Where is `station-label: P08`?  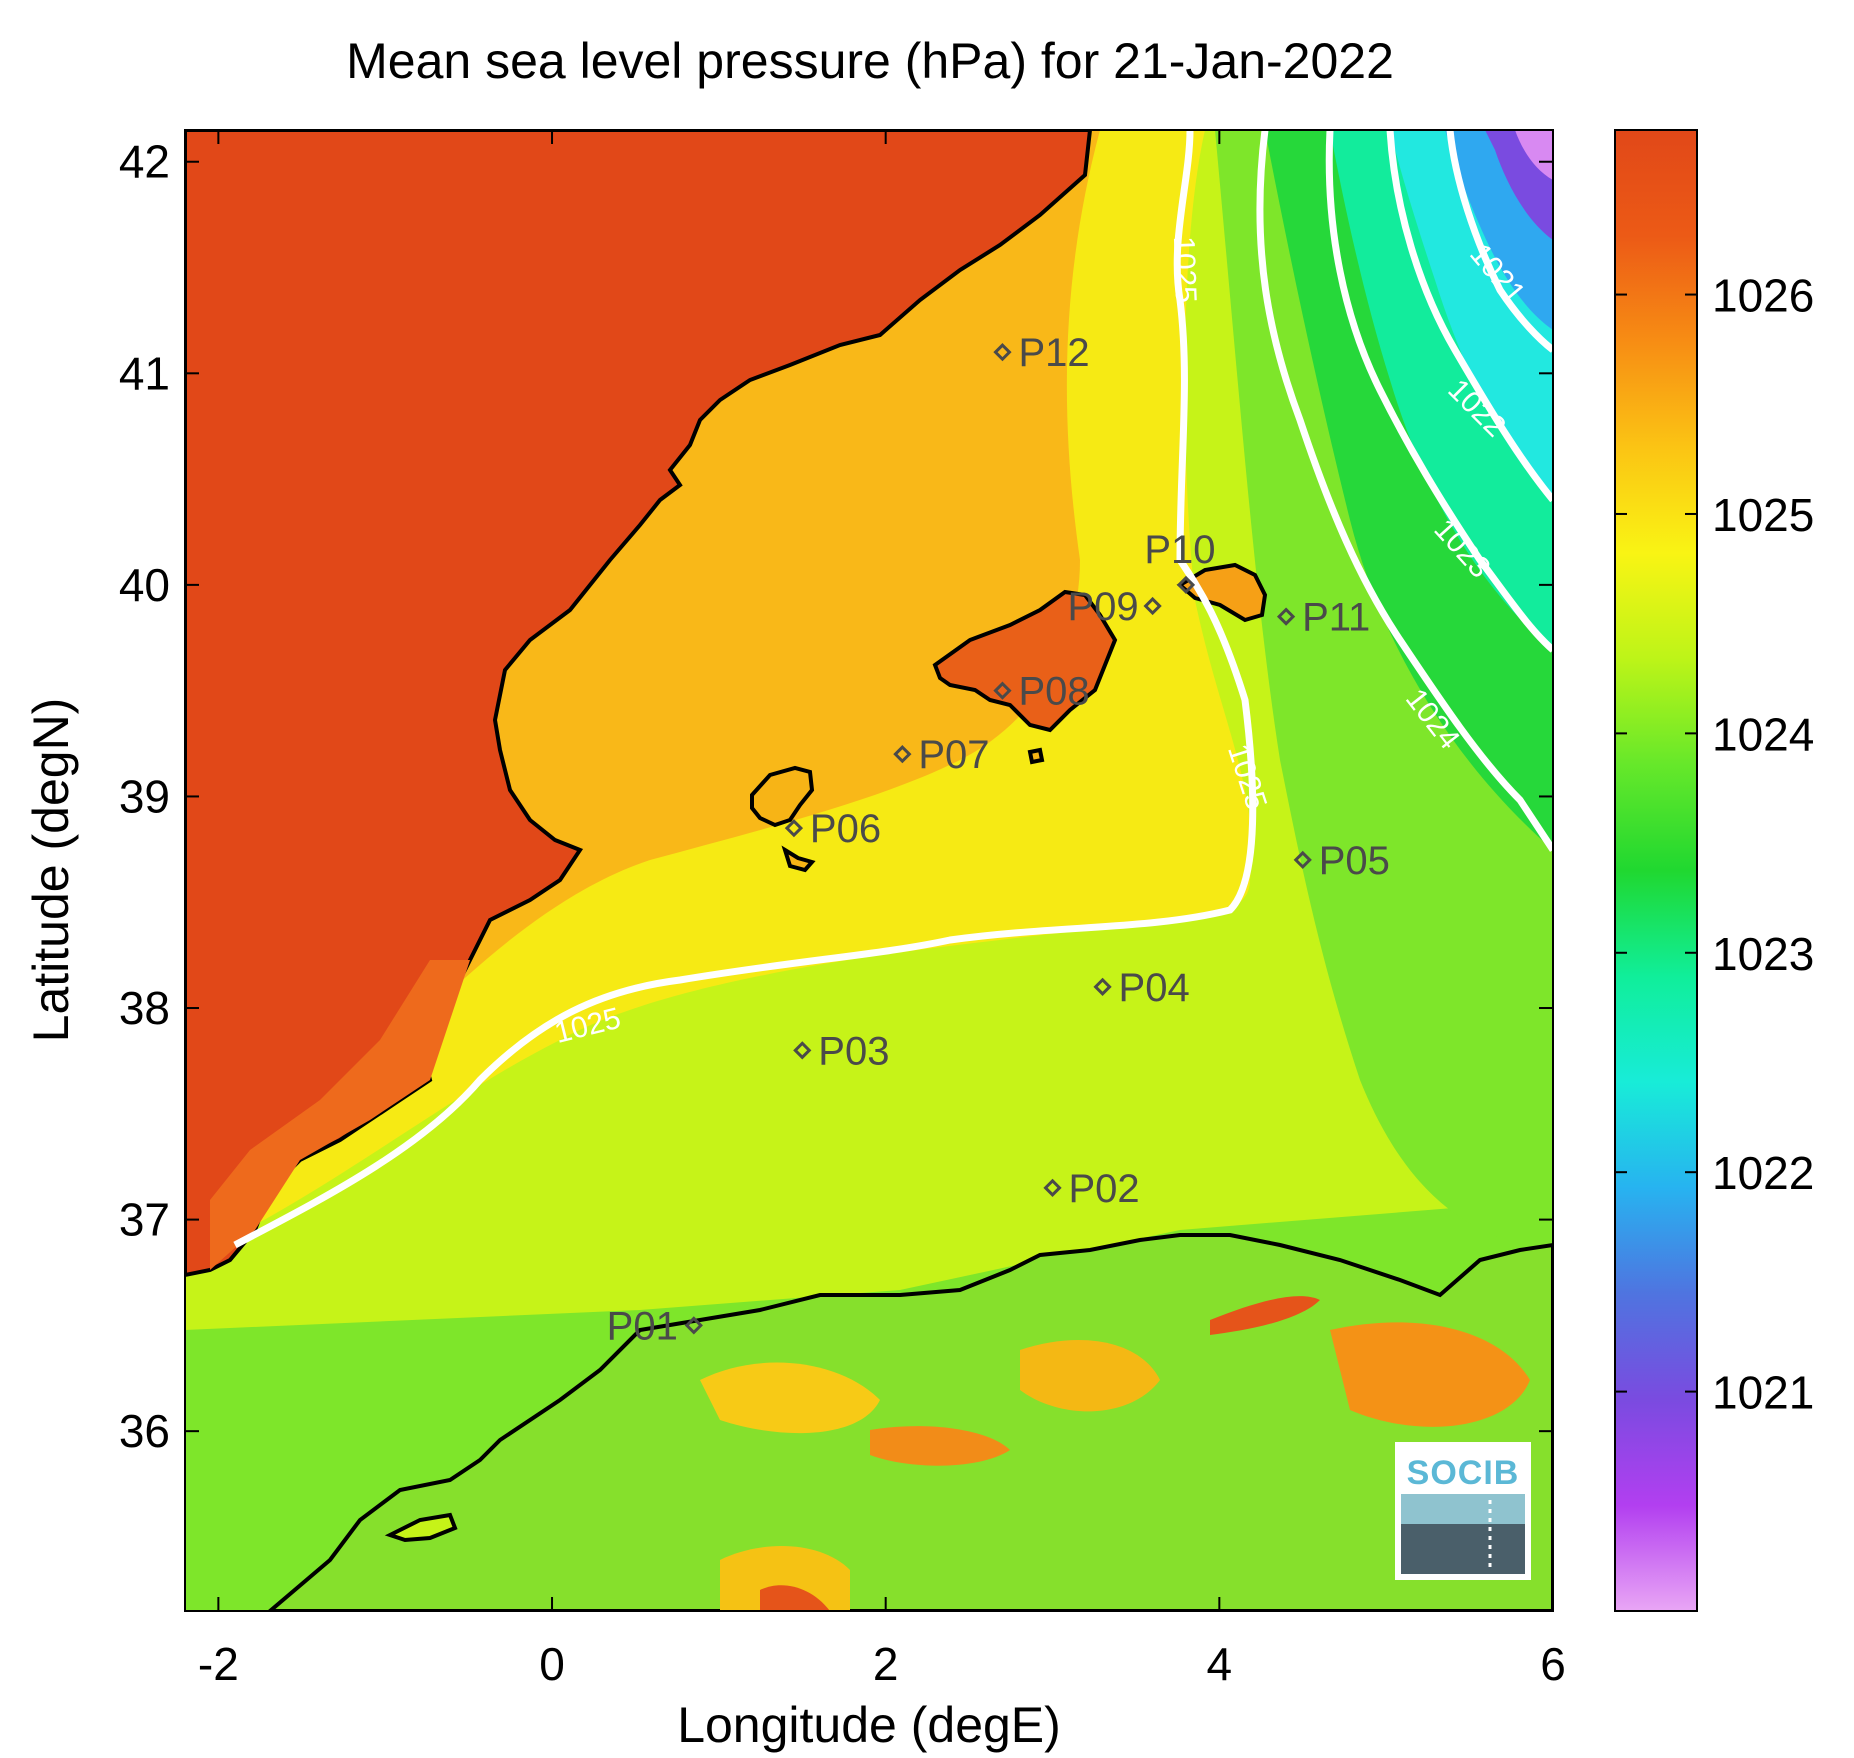 station-label: P08 is located at coordinates (1053, 692).